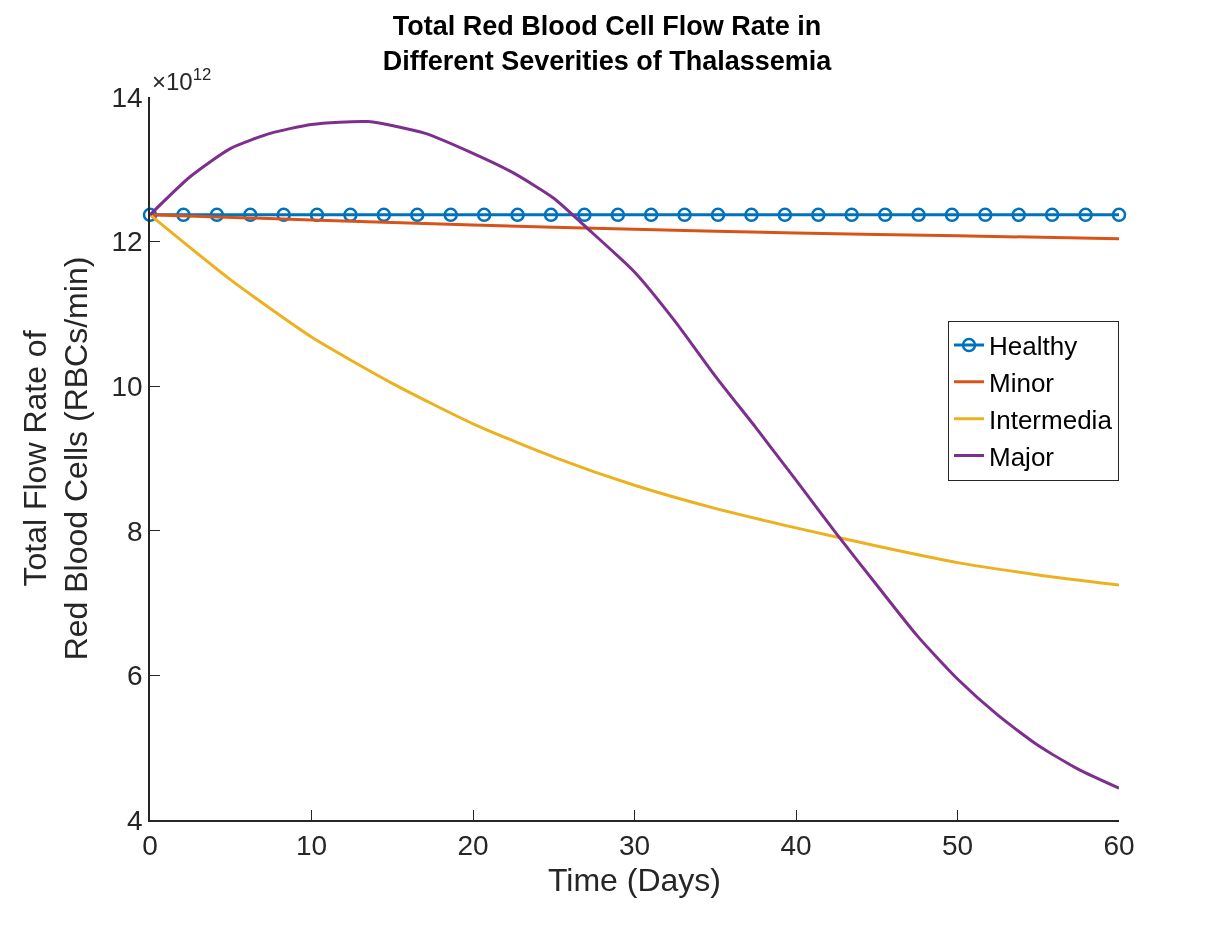 This screenshot has height=928, width=1214. What do you see at coordinates (311, 846) in the screenshot?
I see `x-tick-label: 10` at bounding box center [311, 846].